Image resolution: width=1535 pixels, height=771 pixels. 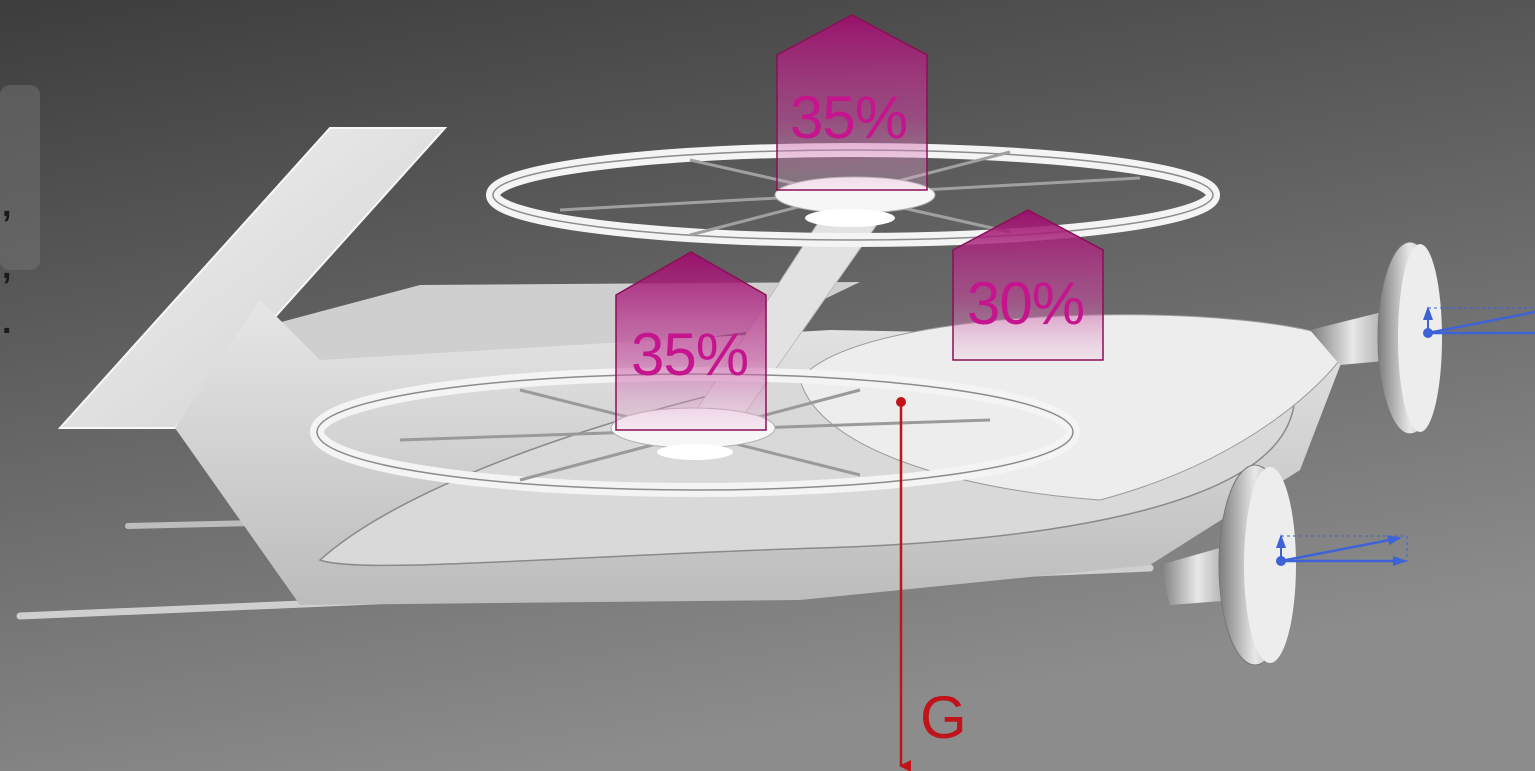 What do you see at coordinates (1026, 303) in the screenshot?
I see `wing-lift-label: 30%` at bounding box center [1026, 303].